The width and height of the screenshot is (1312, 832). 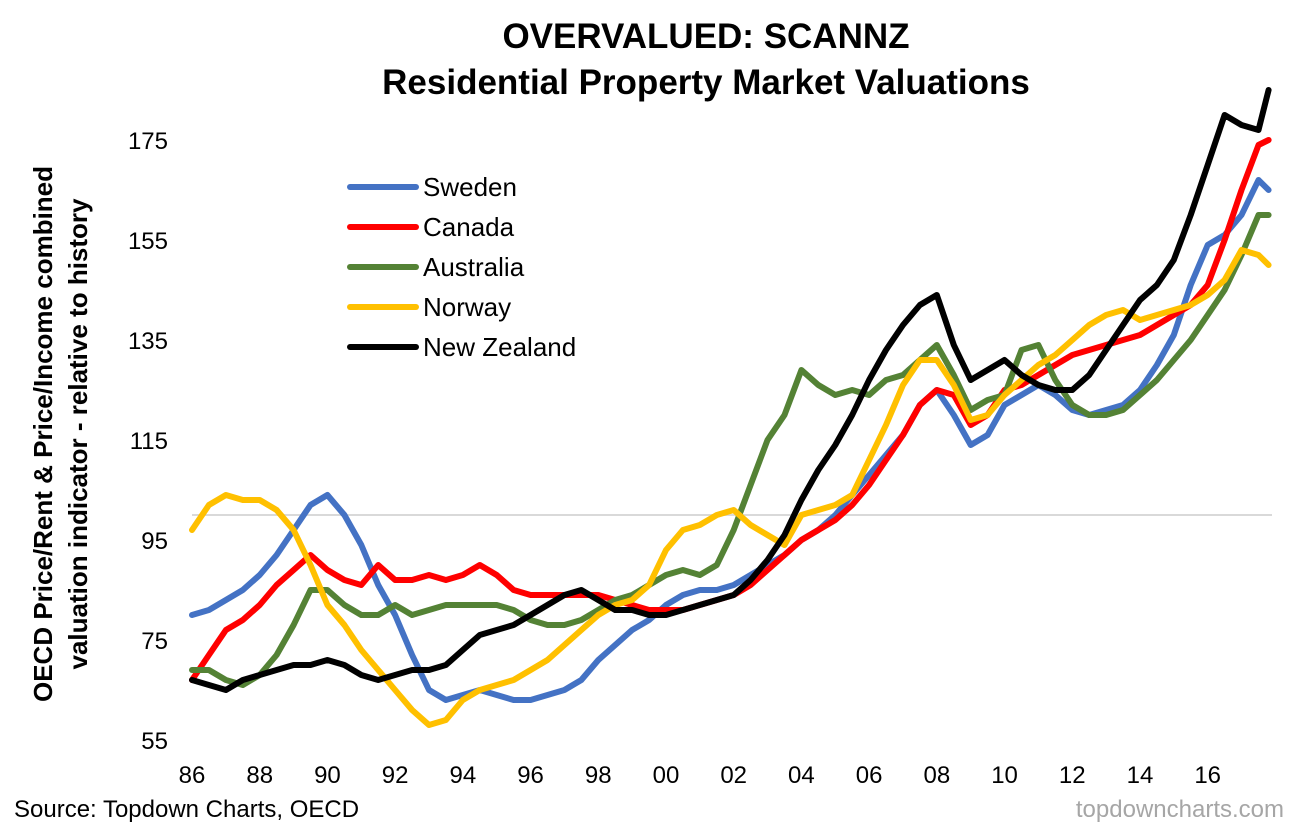 I want to click on x-tick-label: 92, so click(x=395, y=775).